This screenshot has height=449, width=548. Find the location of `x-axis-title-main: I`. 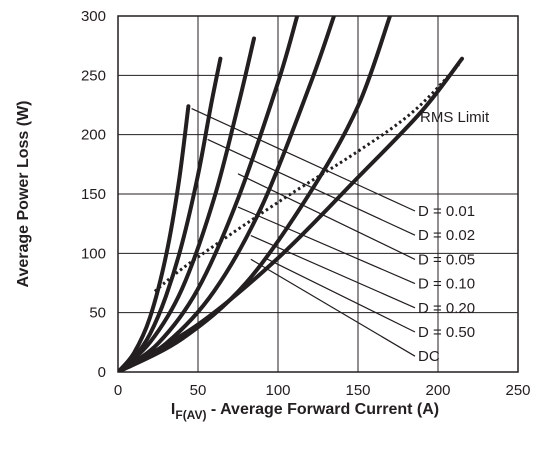

x-axis-title-main: I is located at coordinates (173, 409).